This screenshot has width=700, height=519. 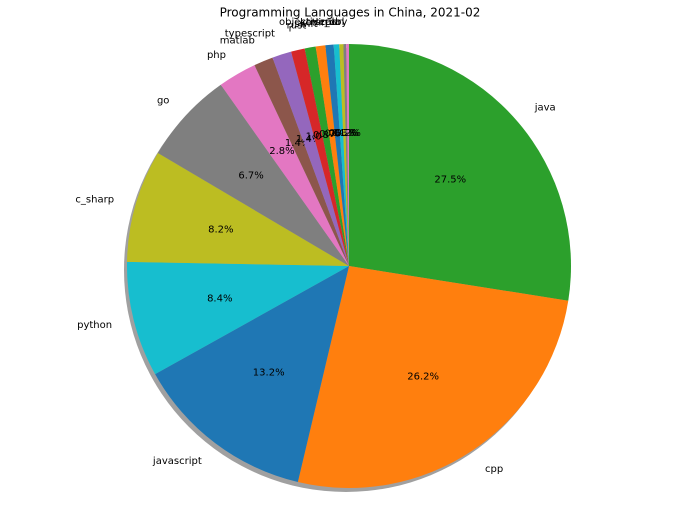 What do you see at coordinates (281, 151) in the screenshot?
I see `percent-label: 2.8%` at bounding box center [281, 151].